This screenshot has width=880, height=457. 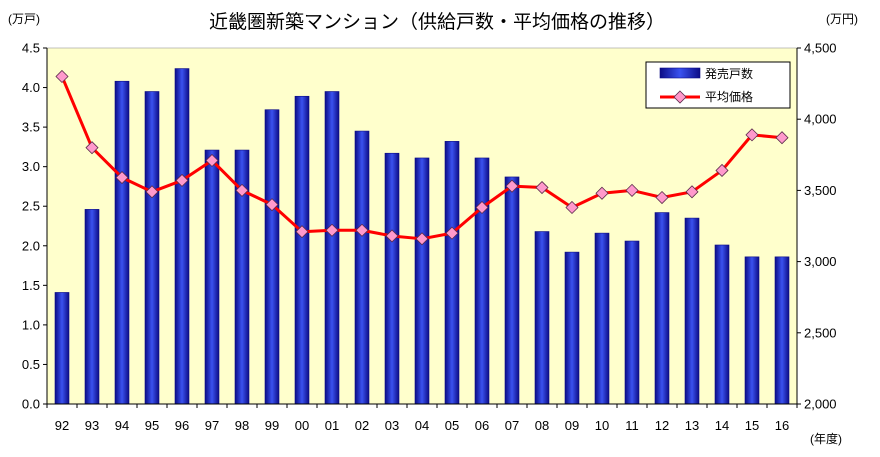 What do you see at coordinates (272, 425) in the screenshot?
I see `x-tick-label: 99` at bounding box center [272, 425].